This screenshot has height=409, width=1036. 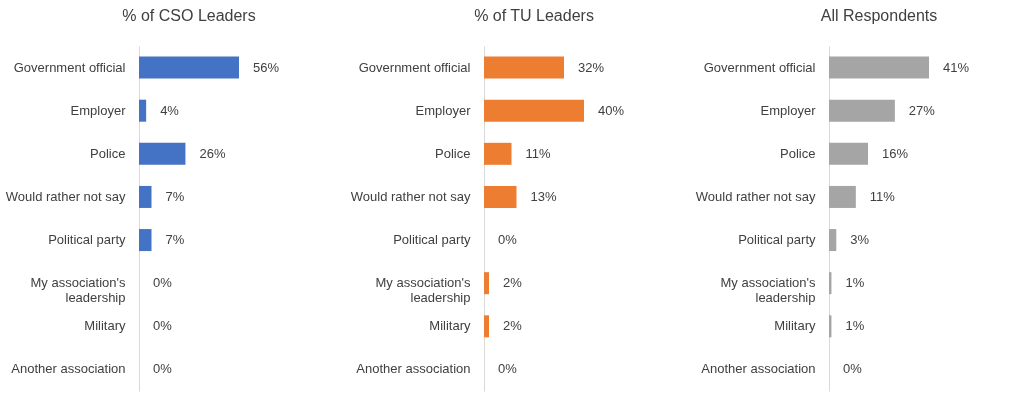 What do you see at coordinates (543, 196) in the screenshot?
I see `data-label: 13%` at bounding box center [543, 196].